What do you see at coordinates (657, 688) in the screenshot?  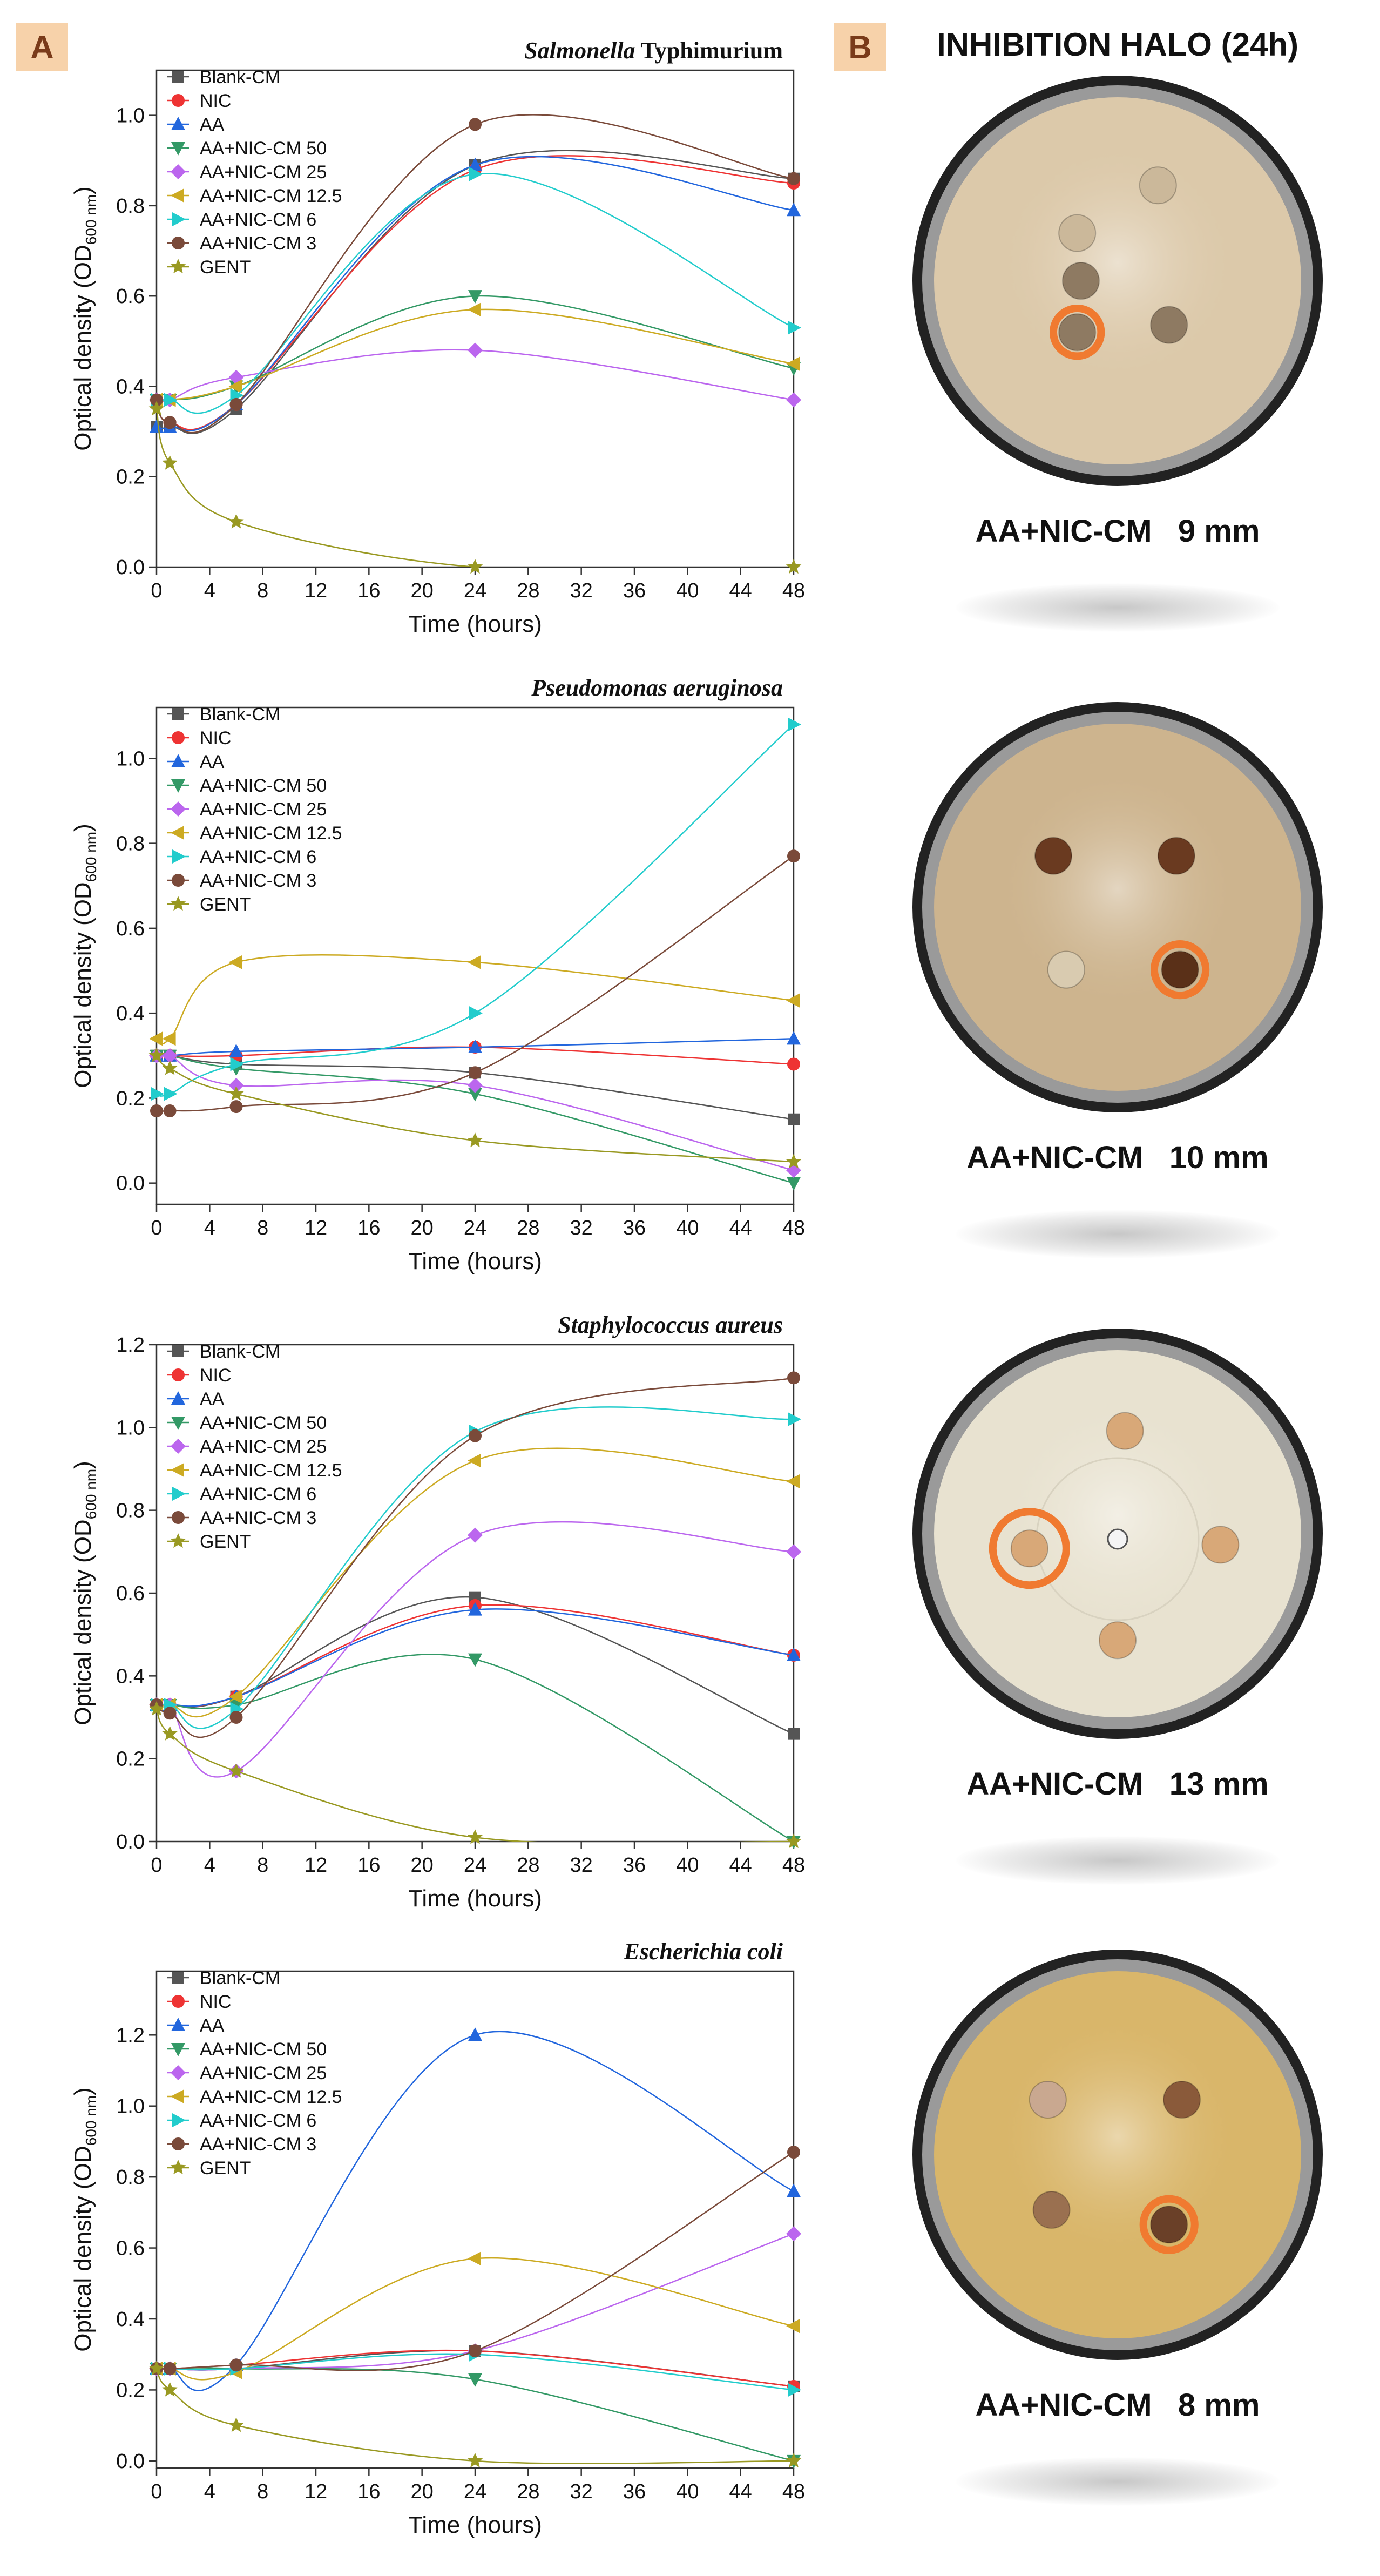 I see `chart-title: Pseudomonas aeruginosa` at bounding box center [657, 688].